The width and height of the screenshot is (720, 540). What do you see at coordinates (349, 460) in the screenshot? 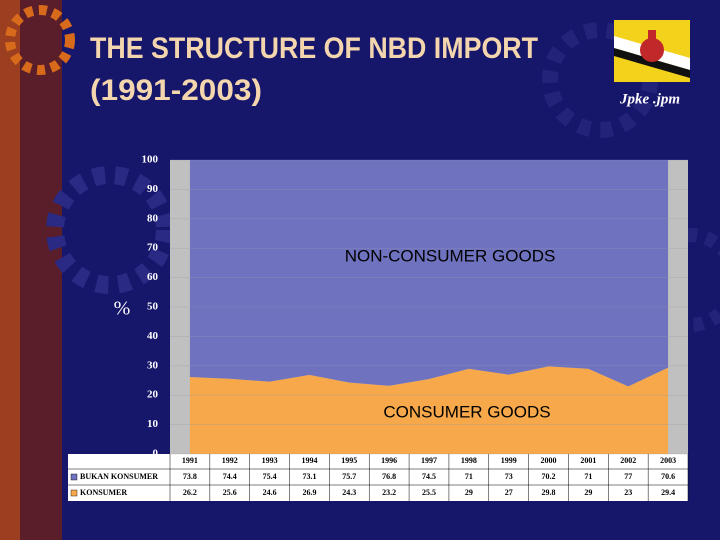
I see `x-tick-label: 1995` at bounding box center [349, 460].